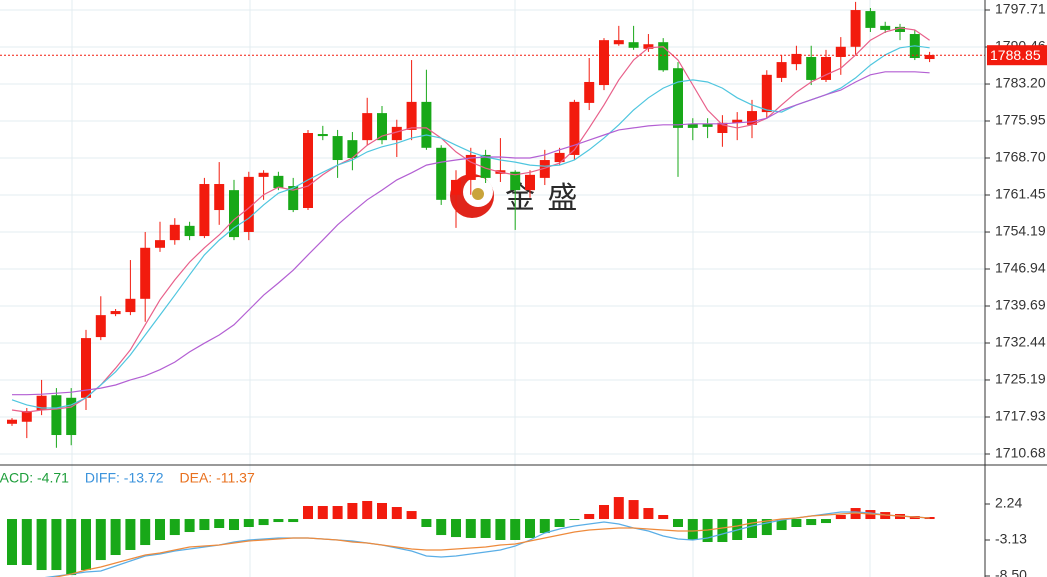 Image resolution: width=1047 pixels, height=577 pixels. I want to click on y-tick-label: 1732.44, so click(1020, 342).